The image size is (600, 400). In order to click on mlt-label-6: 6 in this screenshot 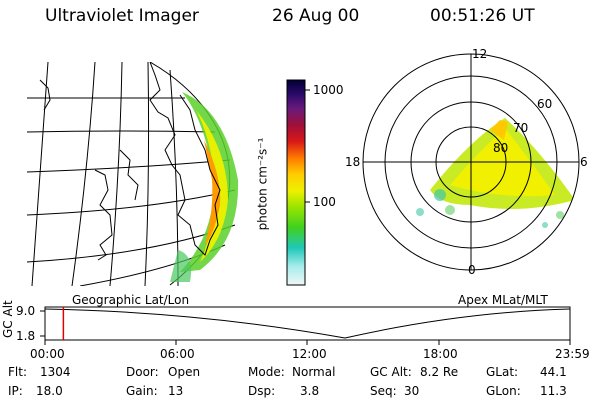, I will do `click(584, 162)`.